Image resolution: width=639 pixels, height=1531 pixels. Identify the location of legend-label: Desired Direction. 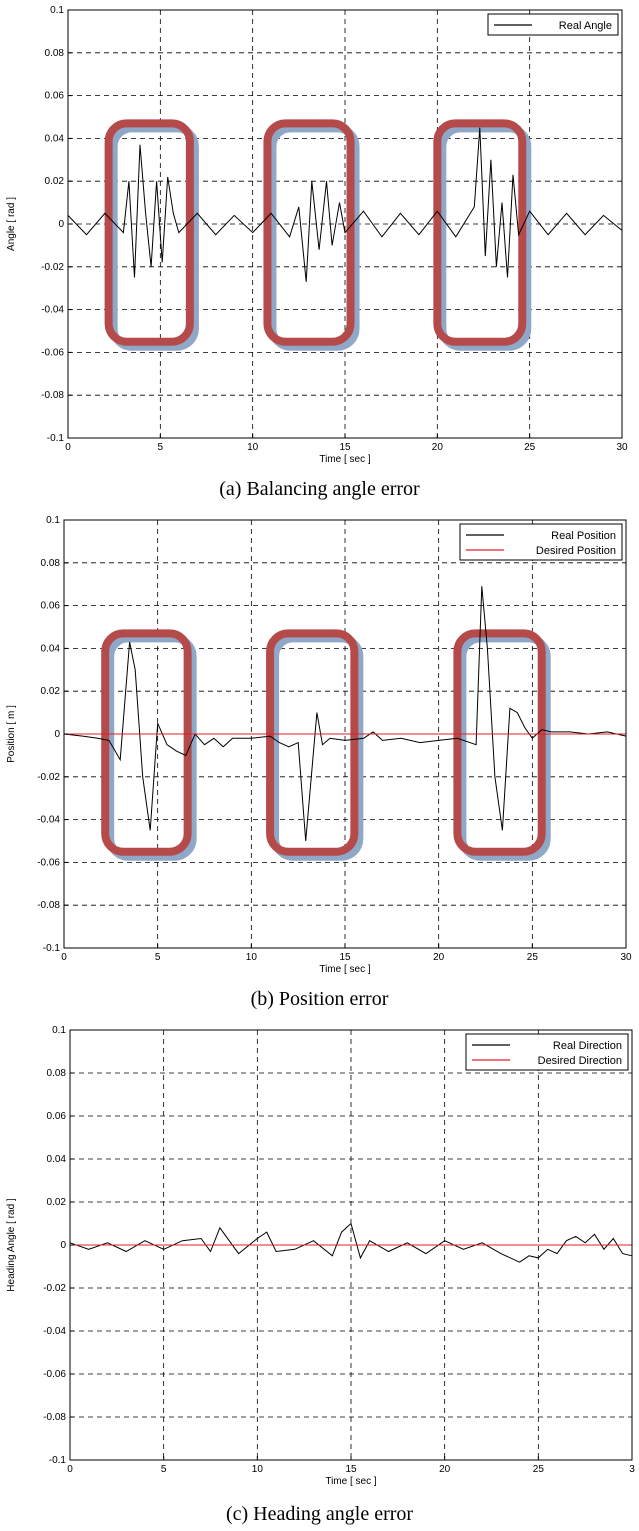
(580, 1061).